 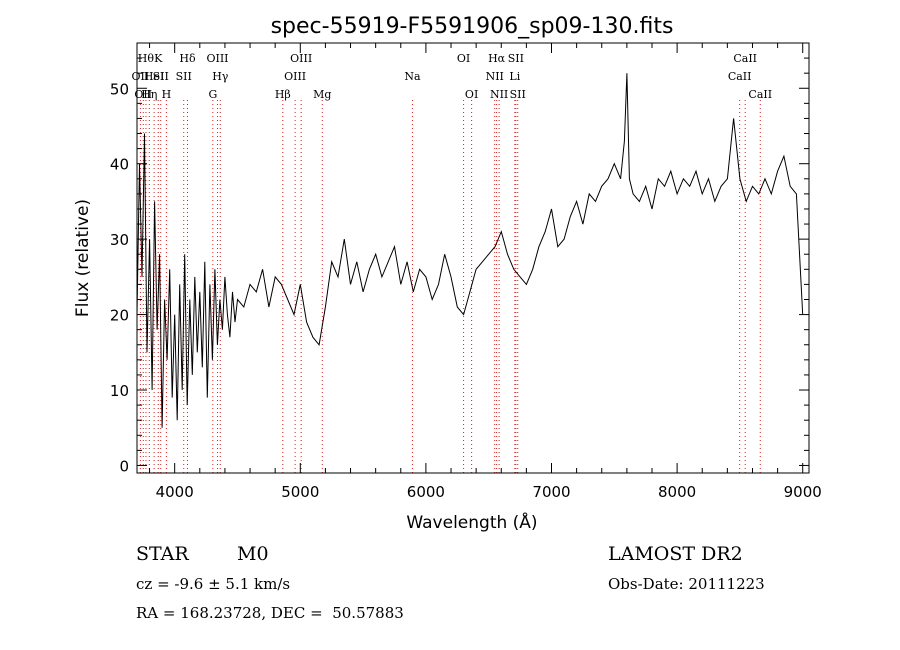 What do you see at coordinates (162, 554) in the screenshot?
I see `object-class: STAR` at bounding box center [162, 554].